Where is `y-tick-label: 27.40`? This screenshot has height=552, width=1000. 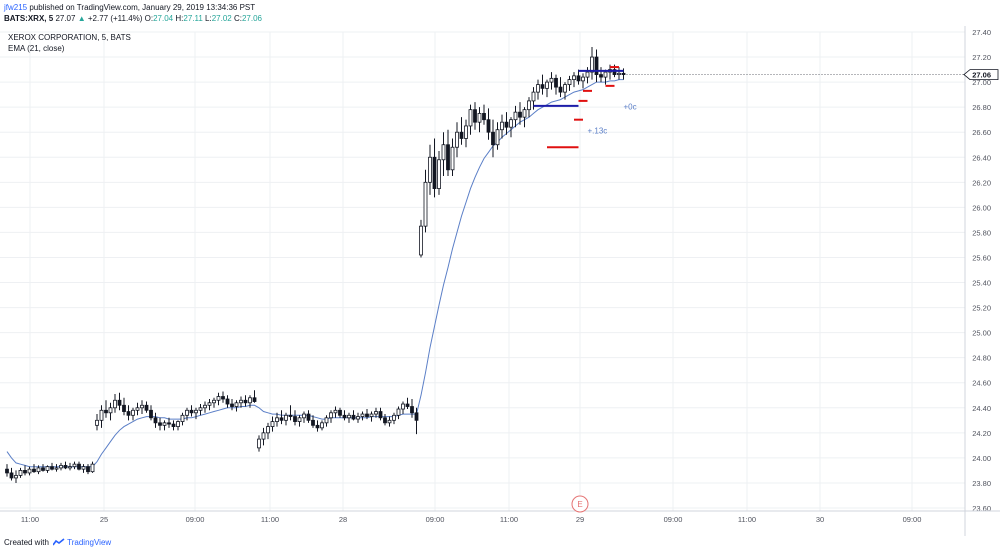
y-tick-label: 27.40 is located at coordinates (981, 32).